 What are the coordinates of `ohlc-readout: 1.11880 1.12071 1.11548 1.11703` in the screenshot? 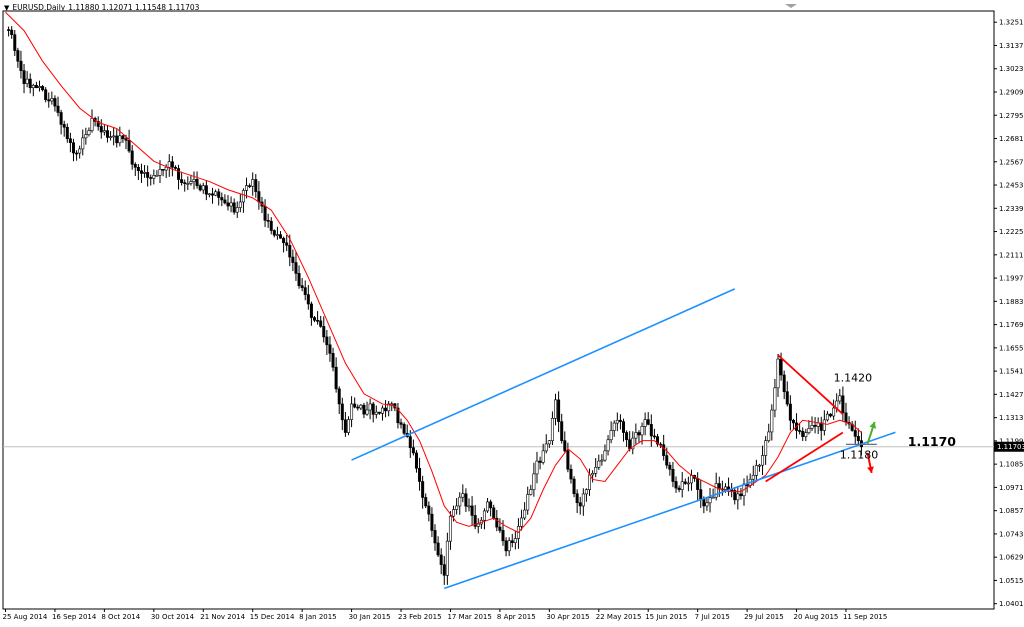 It's located at (134, 7).